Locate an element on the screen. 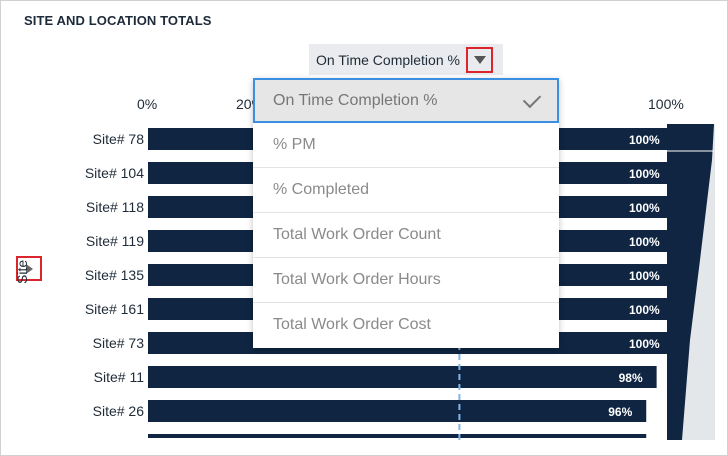 The height and width of the screenshot is (456, 728). expand-axis-button is located at coordinates (29, 268).